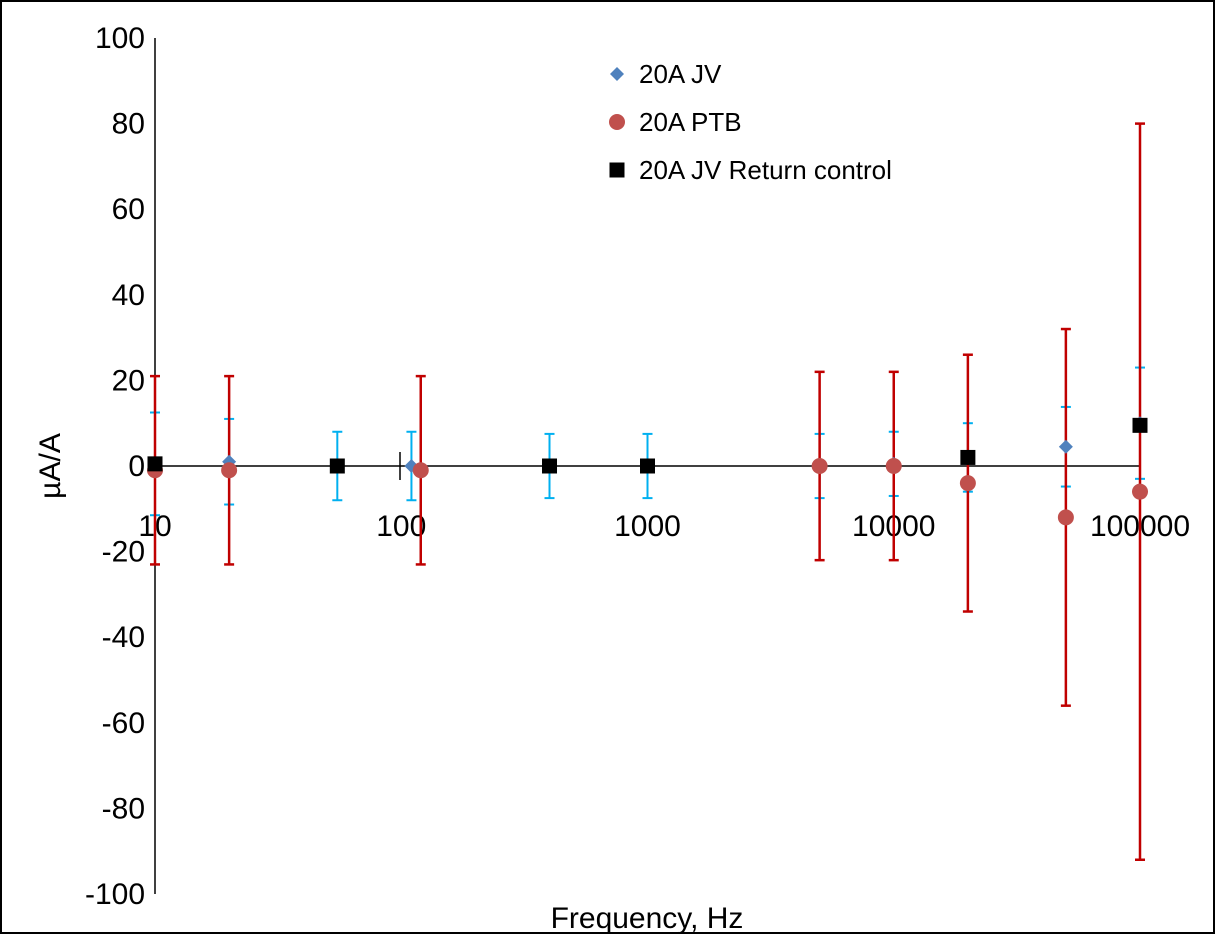  Describe the element at coordinates (123, 808) in the screenshot. I see `y-tick-label: -80` at that location.